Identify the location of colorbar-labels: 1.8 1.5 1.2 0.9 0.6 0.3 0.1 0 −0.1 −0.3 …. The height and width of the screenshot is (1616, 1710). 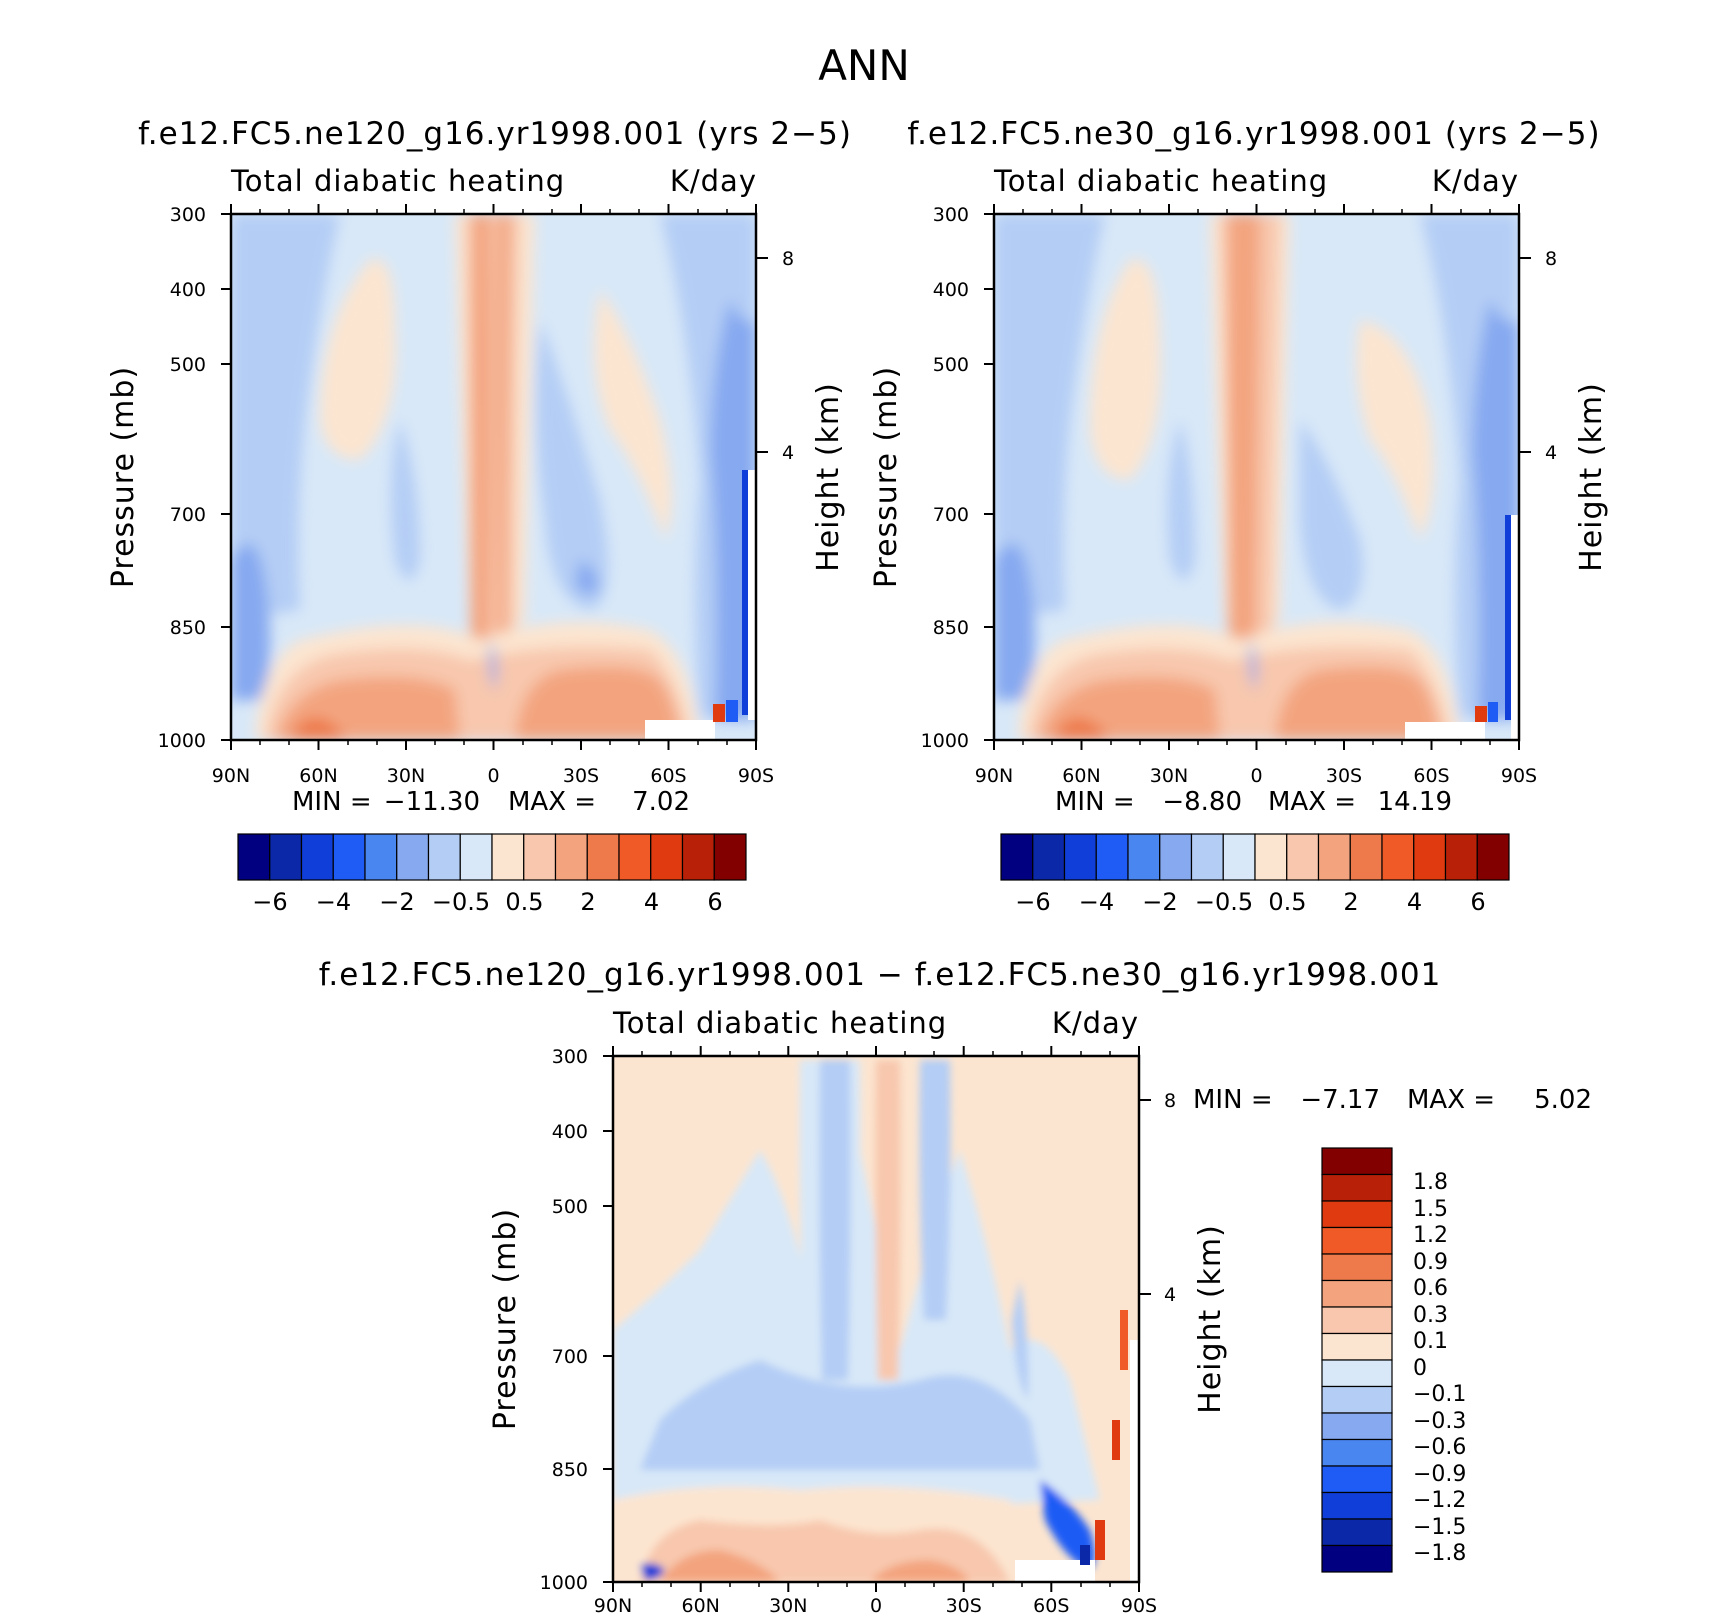
(1439, 1368).